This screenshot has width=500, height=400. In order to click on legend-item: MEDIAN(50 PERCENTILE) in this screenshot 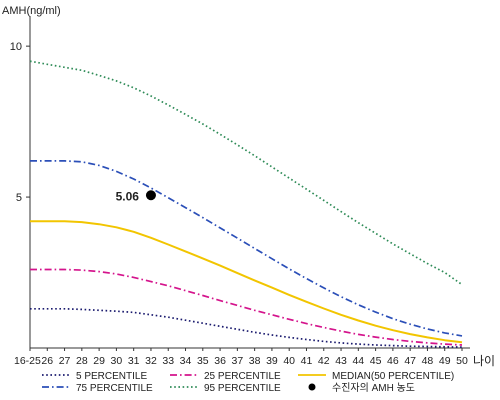, I will do `click(376, 376)`.